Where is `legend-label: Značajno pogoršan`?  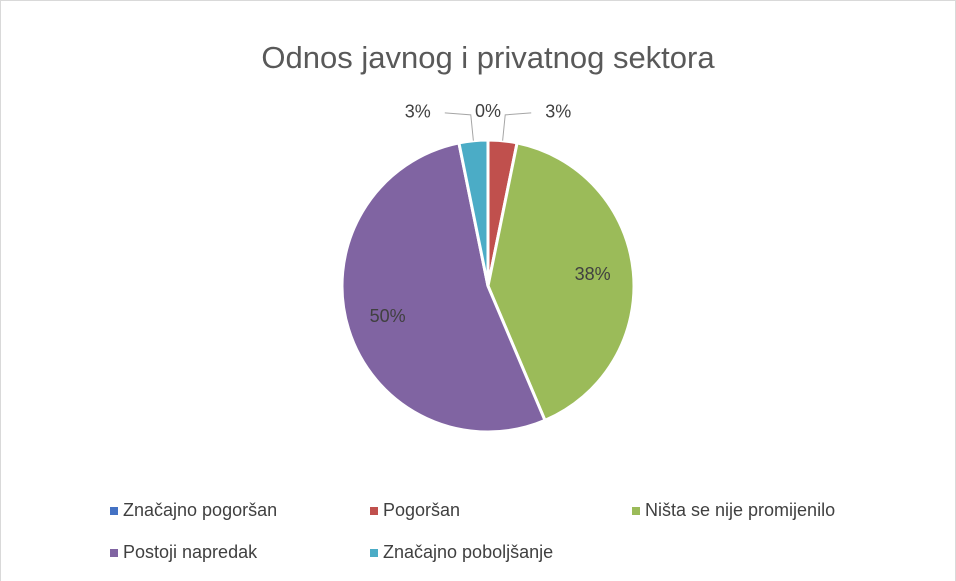 legend-label: Značajno pogoršan is located at coordinates (200, 510).